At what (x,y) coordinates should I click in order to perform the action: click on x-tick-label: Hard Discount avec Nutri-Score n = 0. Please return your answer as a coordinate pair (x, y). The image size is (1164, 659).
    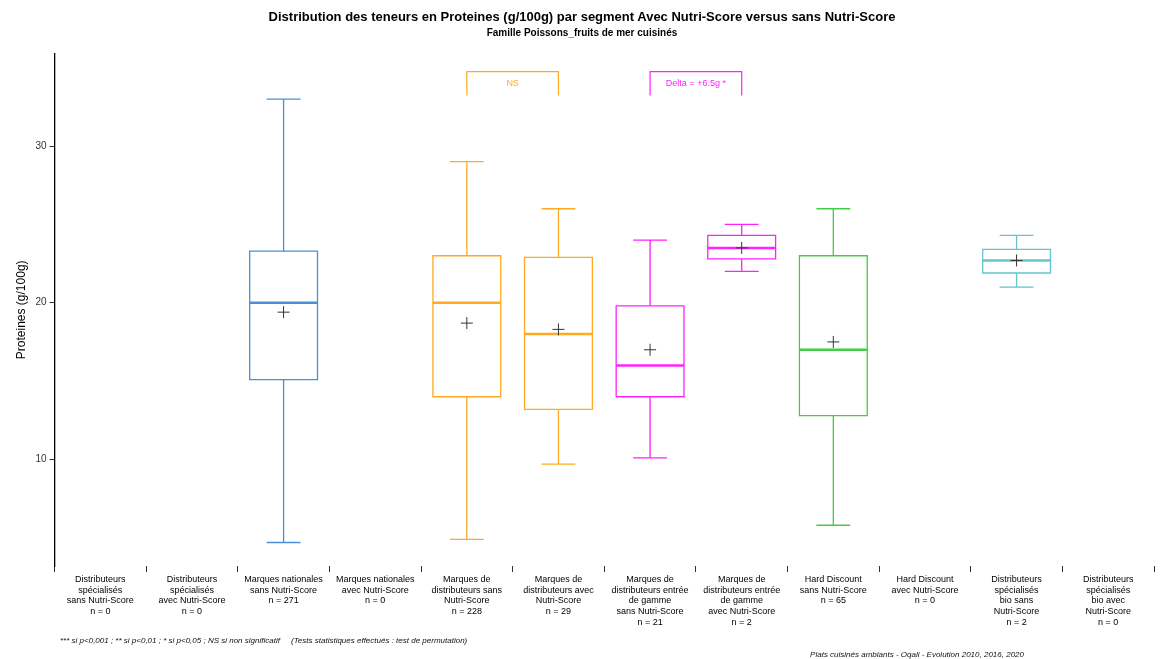
    Looking at the image, I should click on (925, 589).